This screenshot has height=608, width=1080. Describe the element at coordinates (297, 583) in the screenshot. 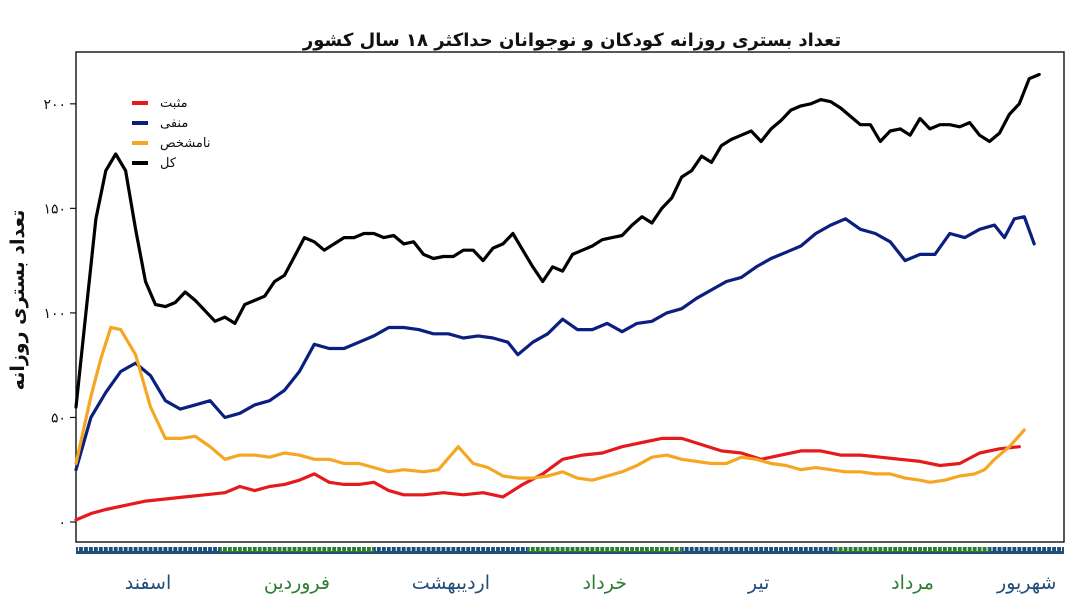

I see `month-label-1: فروردین` at that location.